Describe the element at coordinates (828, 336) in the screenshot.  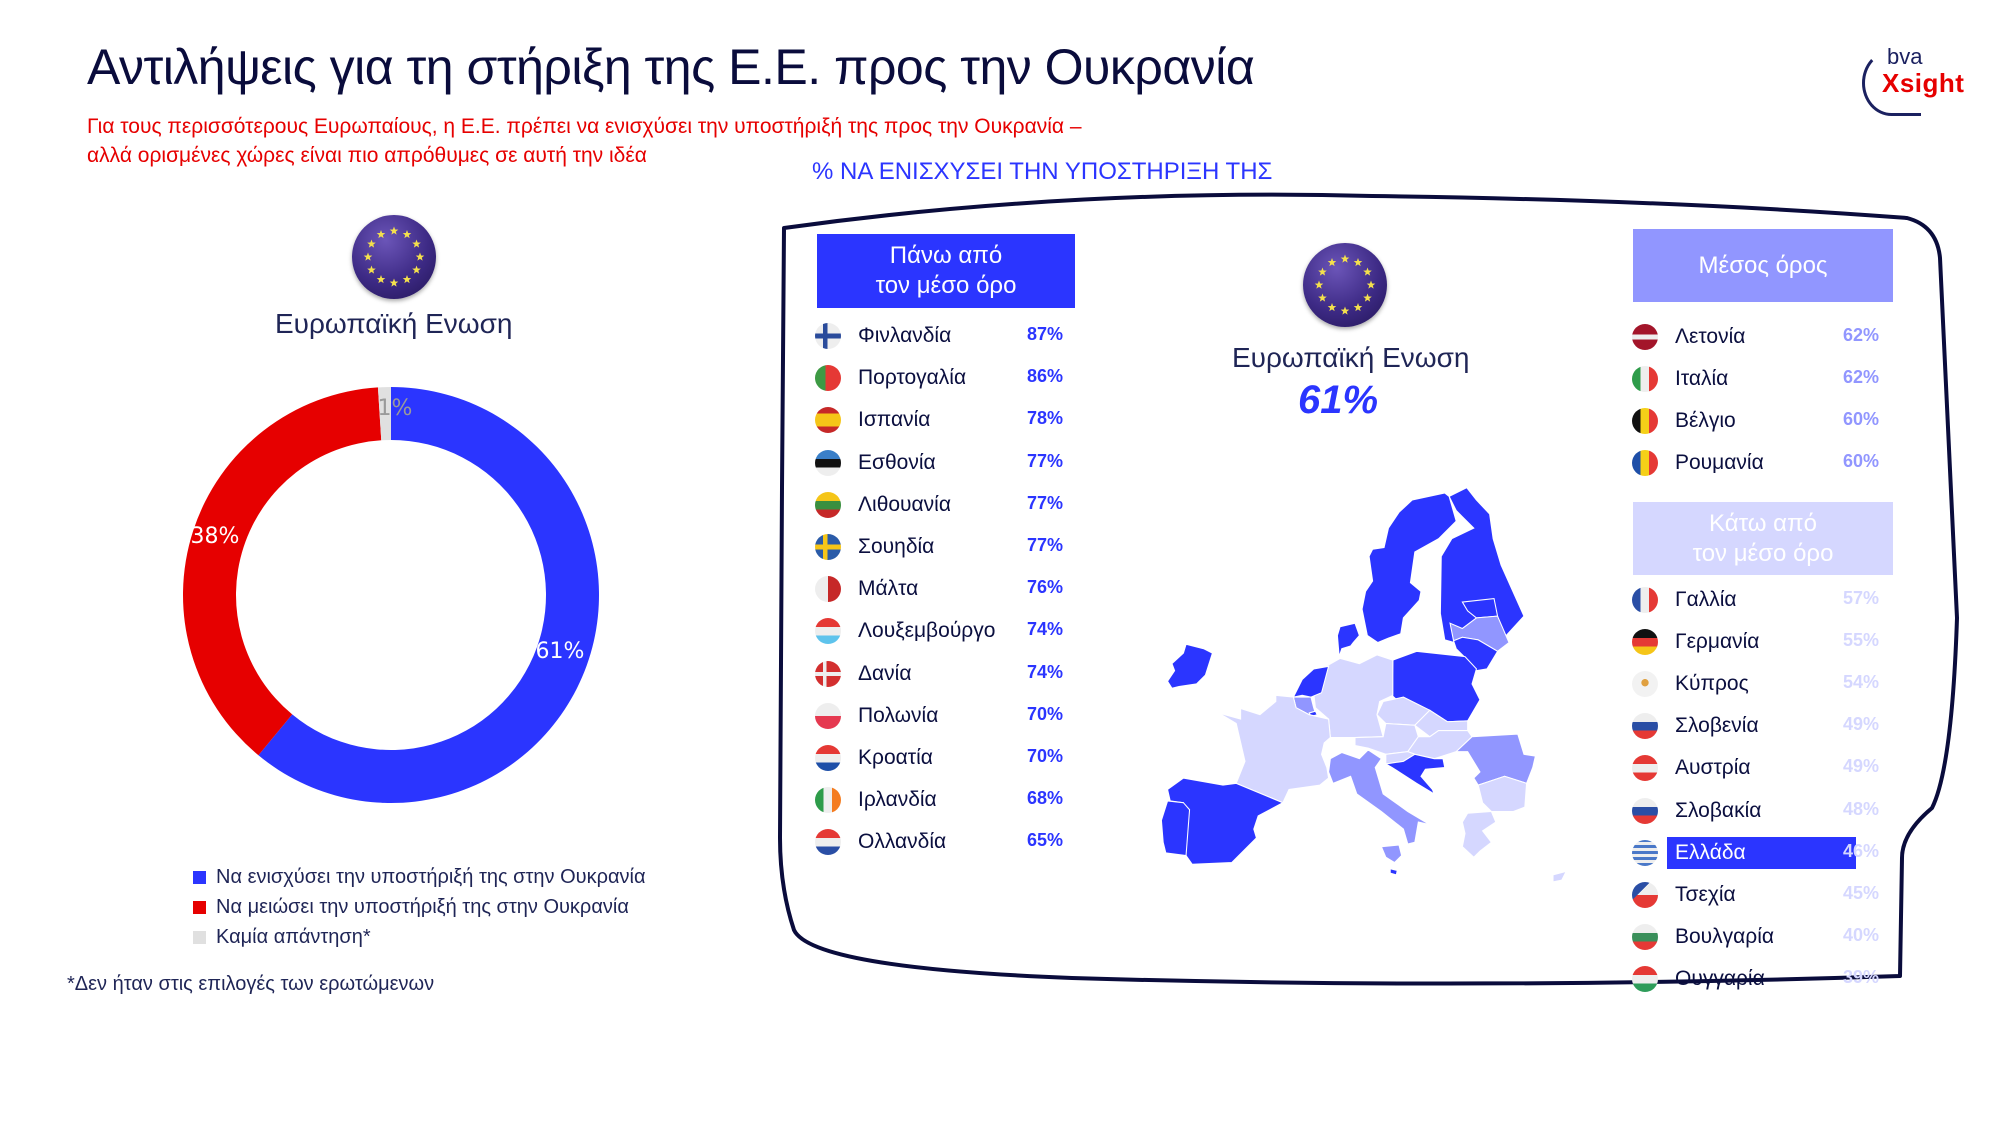
I see `finland-flag-icon` at that location.